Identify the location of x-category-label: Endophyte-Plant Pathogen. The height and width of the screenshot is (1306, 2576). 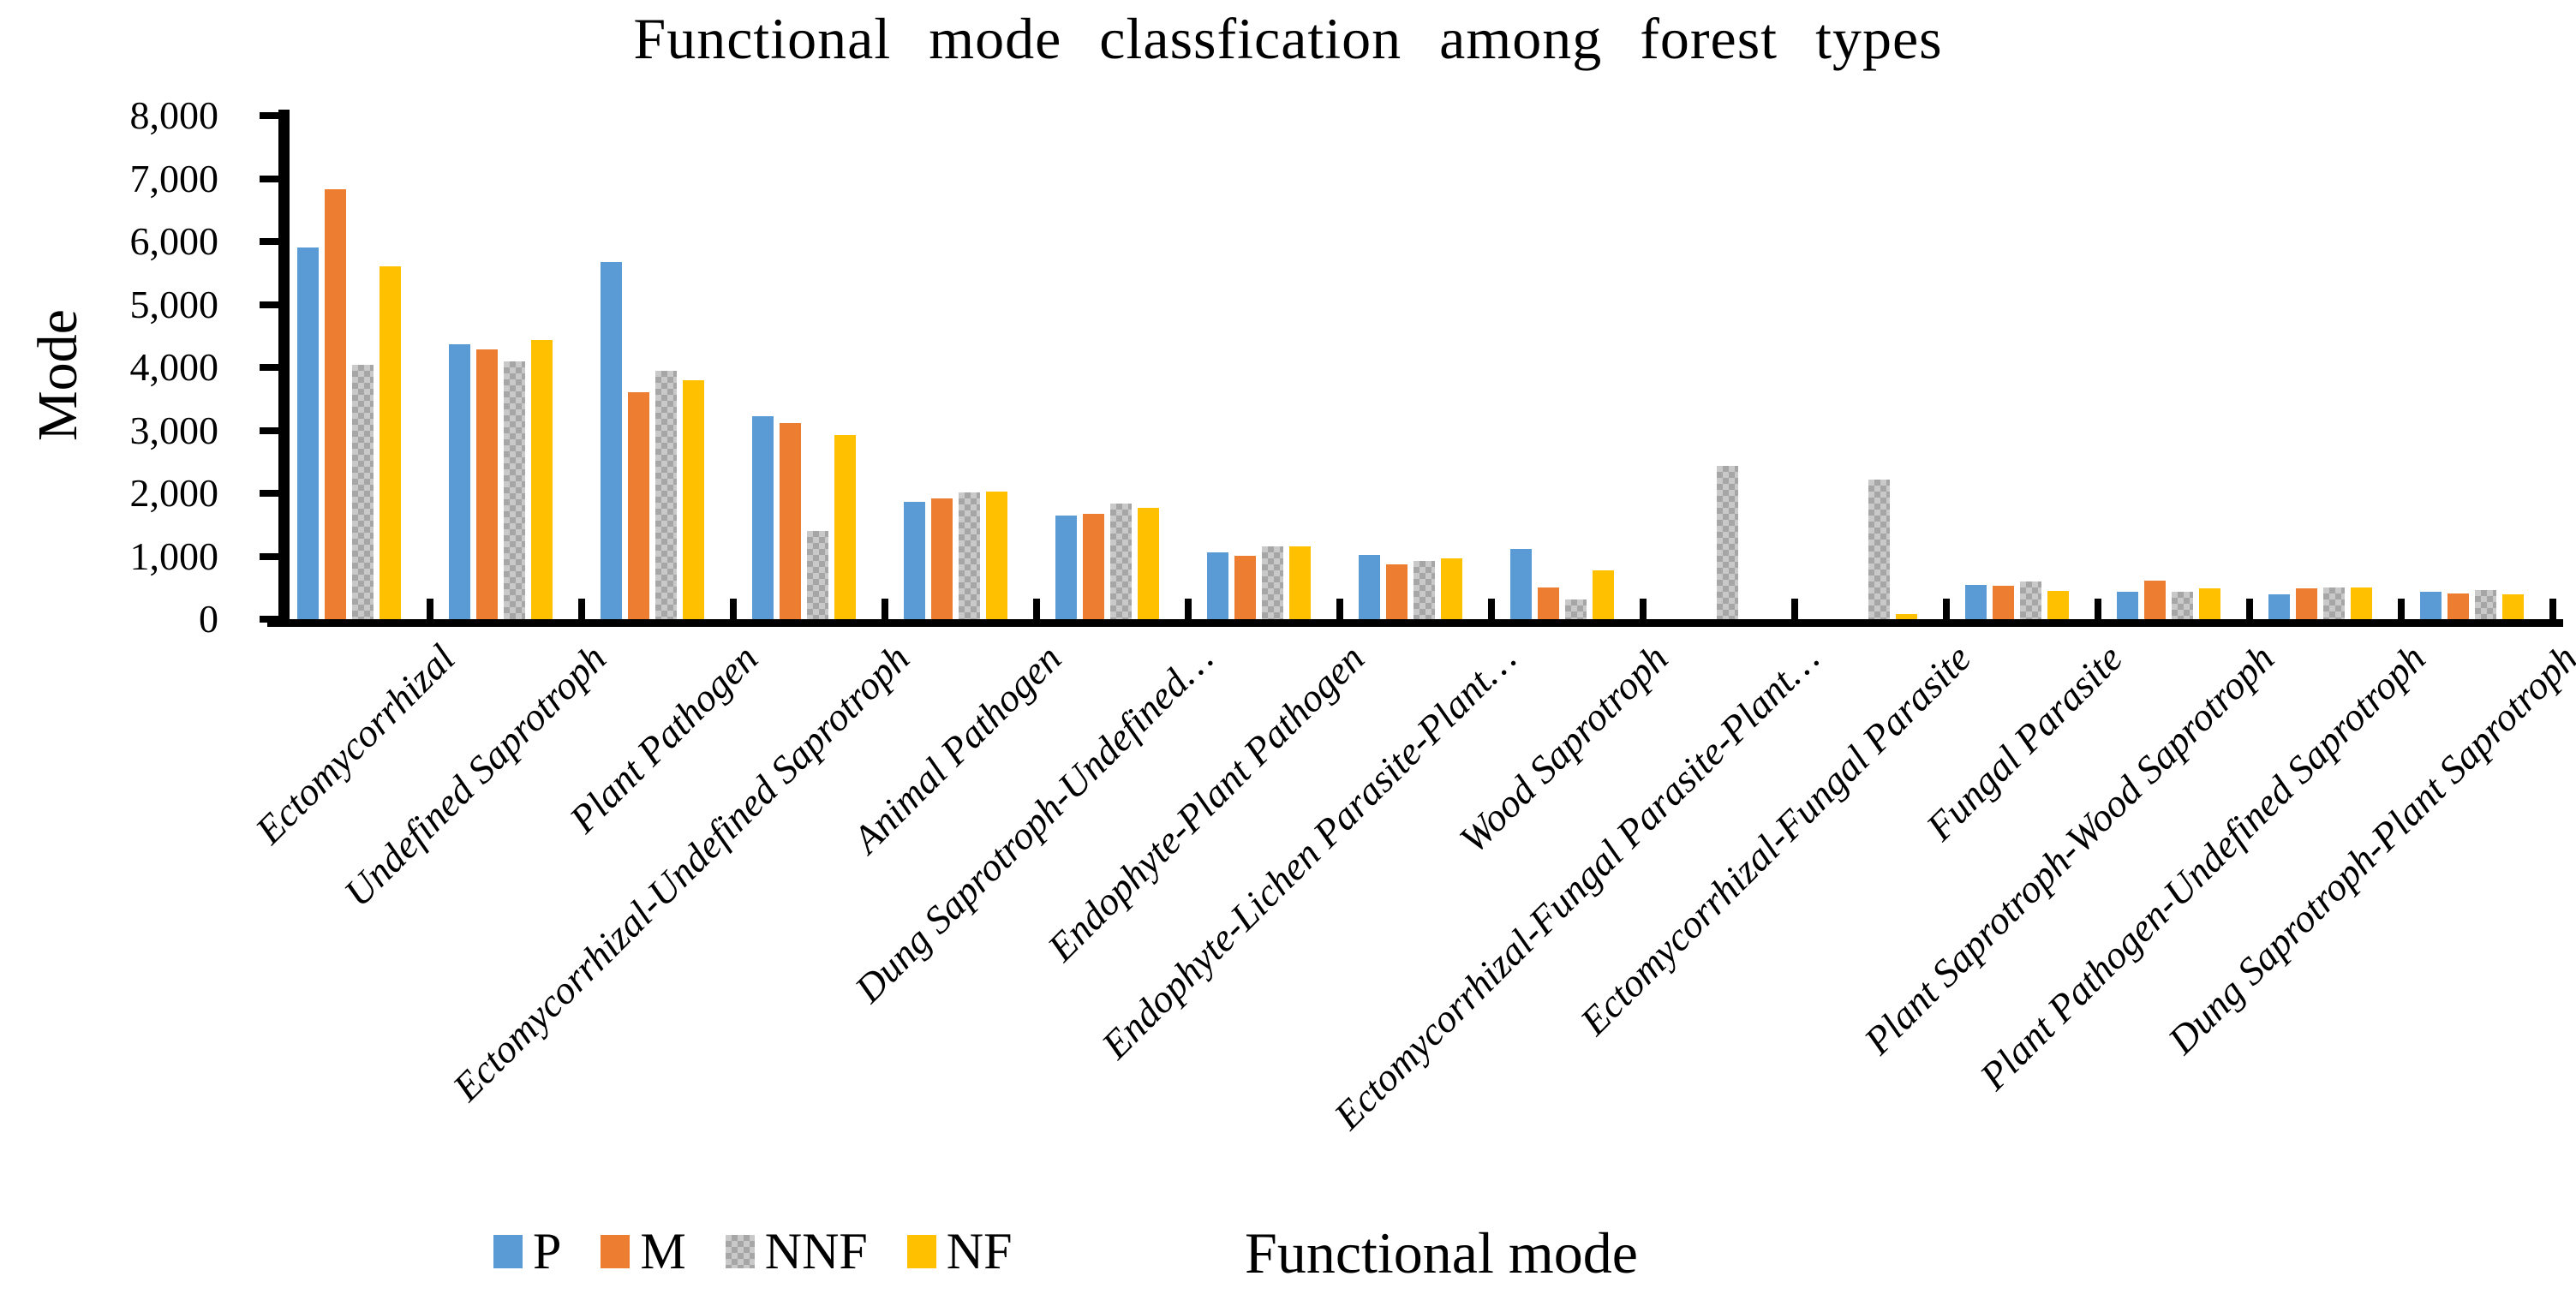
(1206, 802).